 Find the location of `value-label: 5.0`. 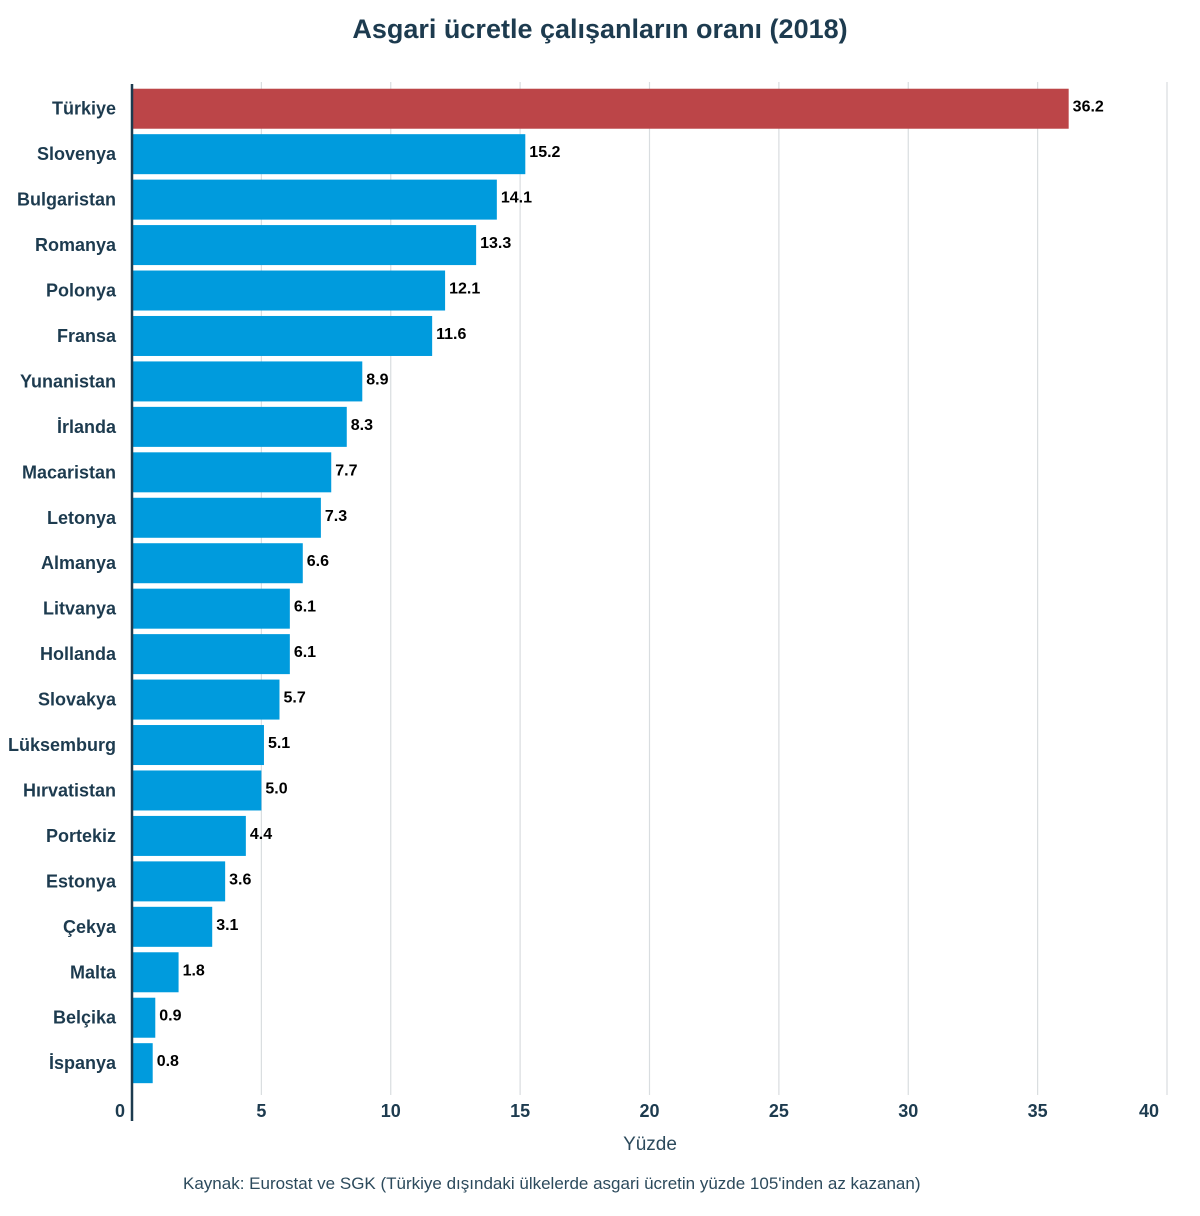

value-label: 5.0 is located at coordinates (276, 788).